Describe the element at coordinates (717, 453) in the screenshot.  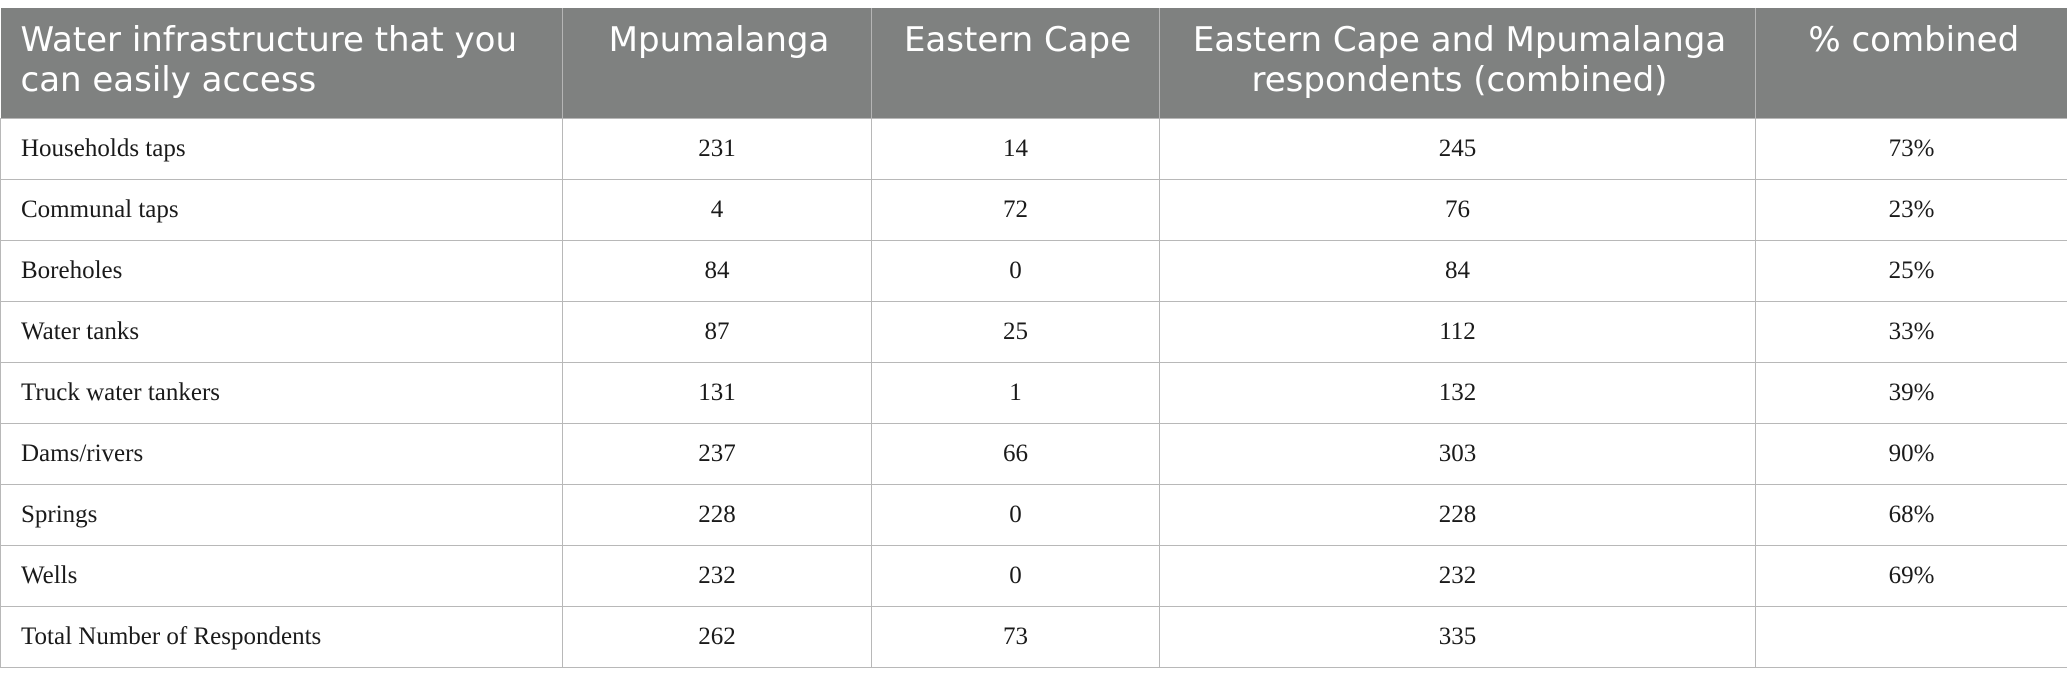
I see `cell-mpumalanga: 237` at that location.